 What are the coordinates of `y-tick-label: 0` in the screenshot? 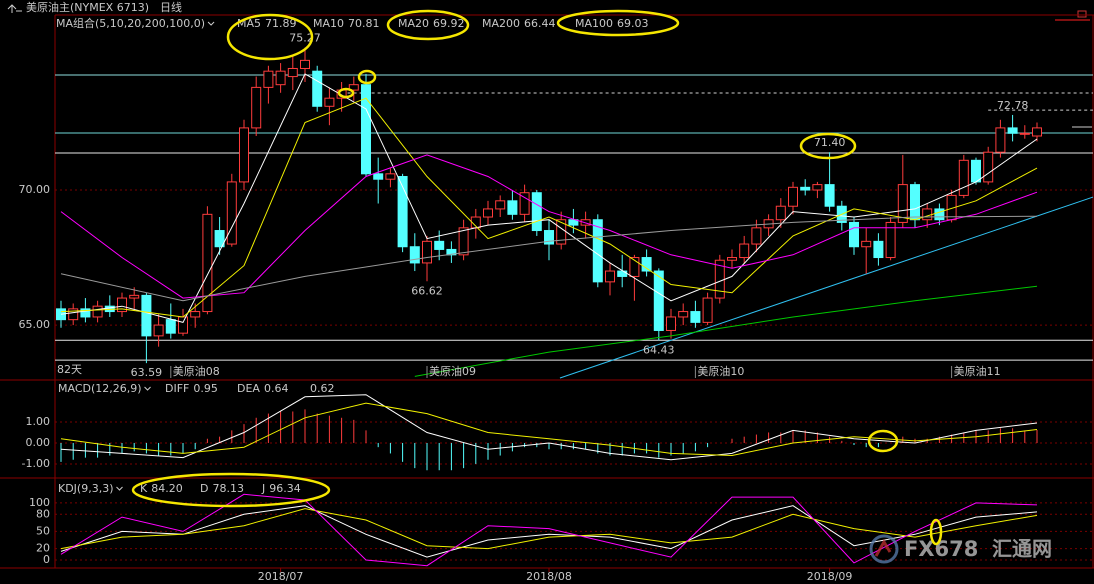 It's located at (46, 559).